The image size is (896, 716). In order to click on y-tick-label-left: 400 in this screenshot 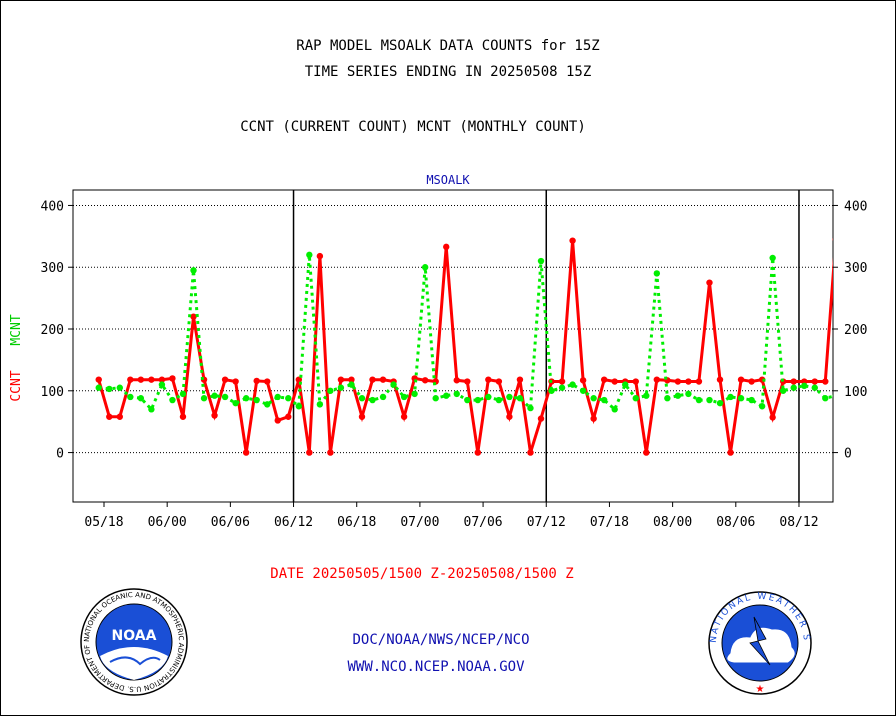, I will do `click(52, 206)`.